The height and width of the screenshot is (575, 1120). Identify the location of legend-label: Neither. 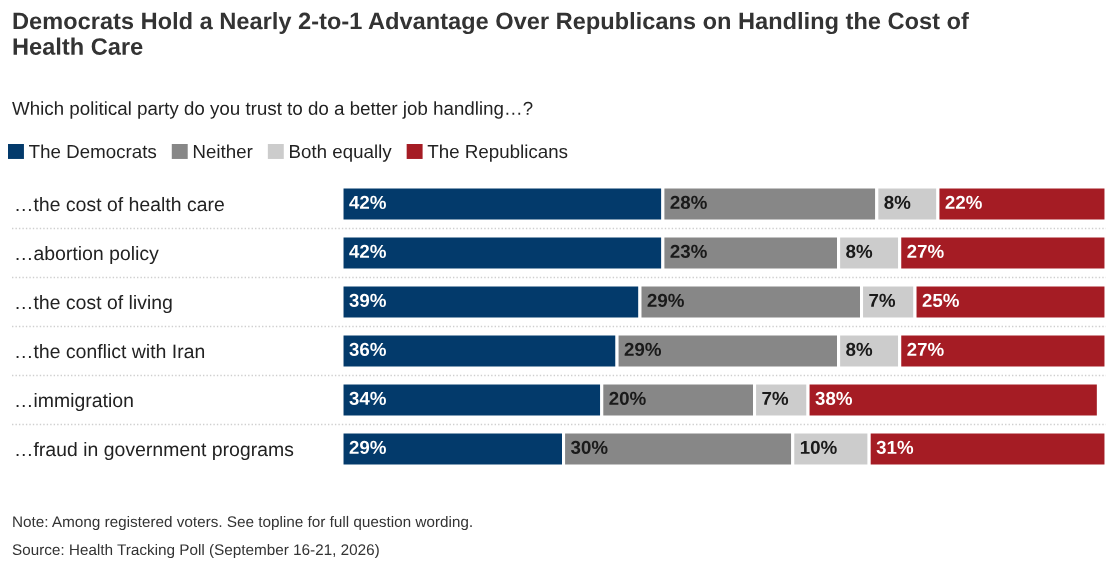
(223, 151).